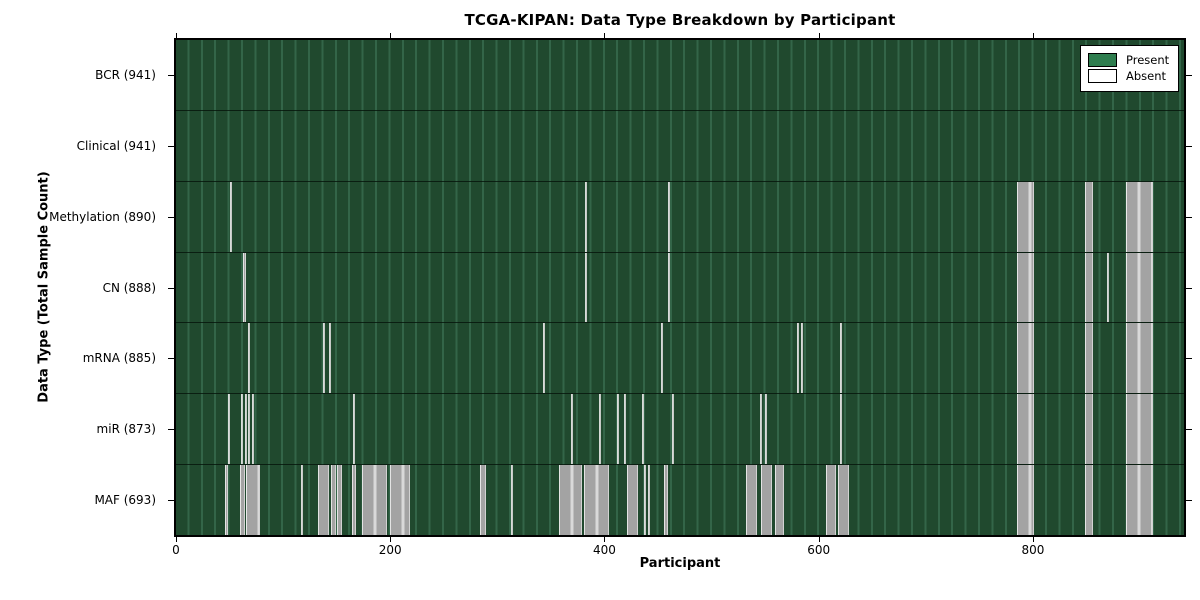 The image size is (1200, 600). What do you see at coordinates (680, 563) in the screenshot?
I see `x-axis-title: Participant` at bounding box center [680, 563].